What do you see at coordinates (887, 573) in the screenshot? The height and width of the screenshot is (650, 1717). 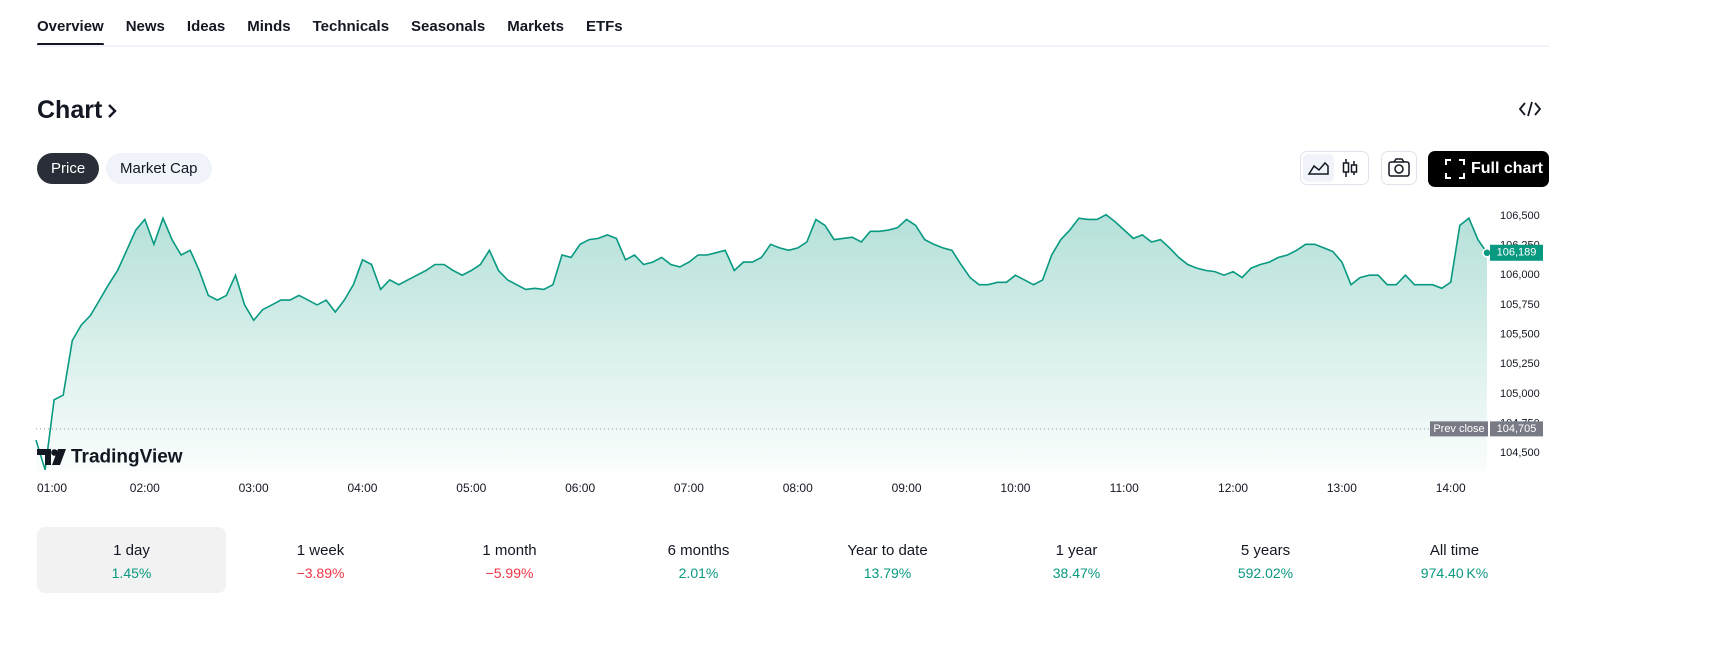 I see `period-change: 13.79%` at bounding box center [887, 573].